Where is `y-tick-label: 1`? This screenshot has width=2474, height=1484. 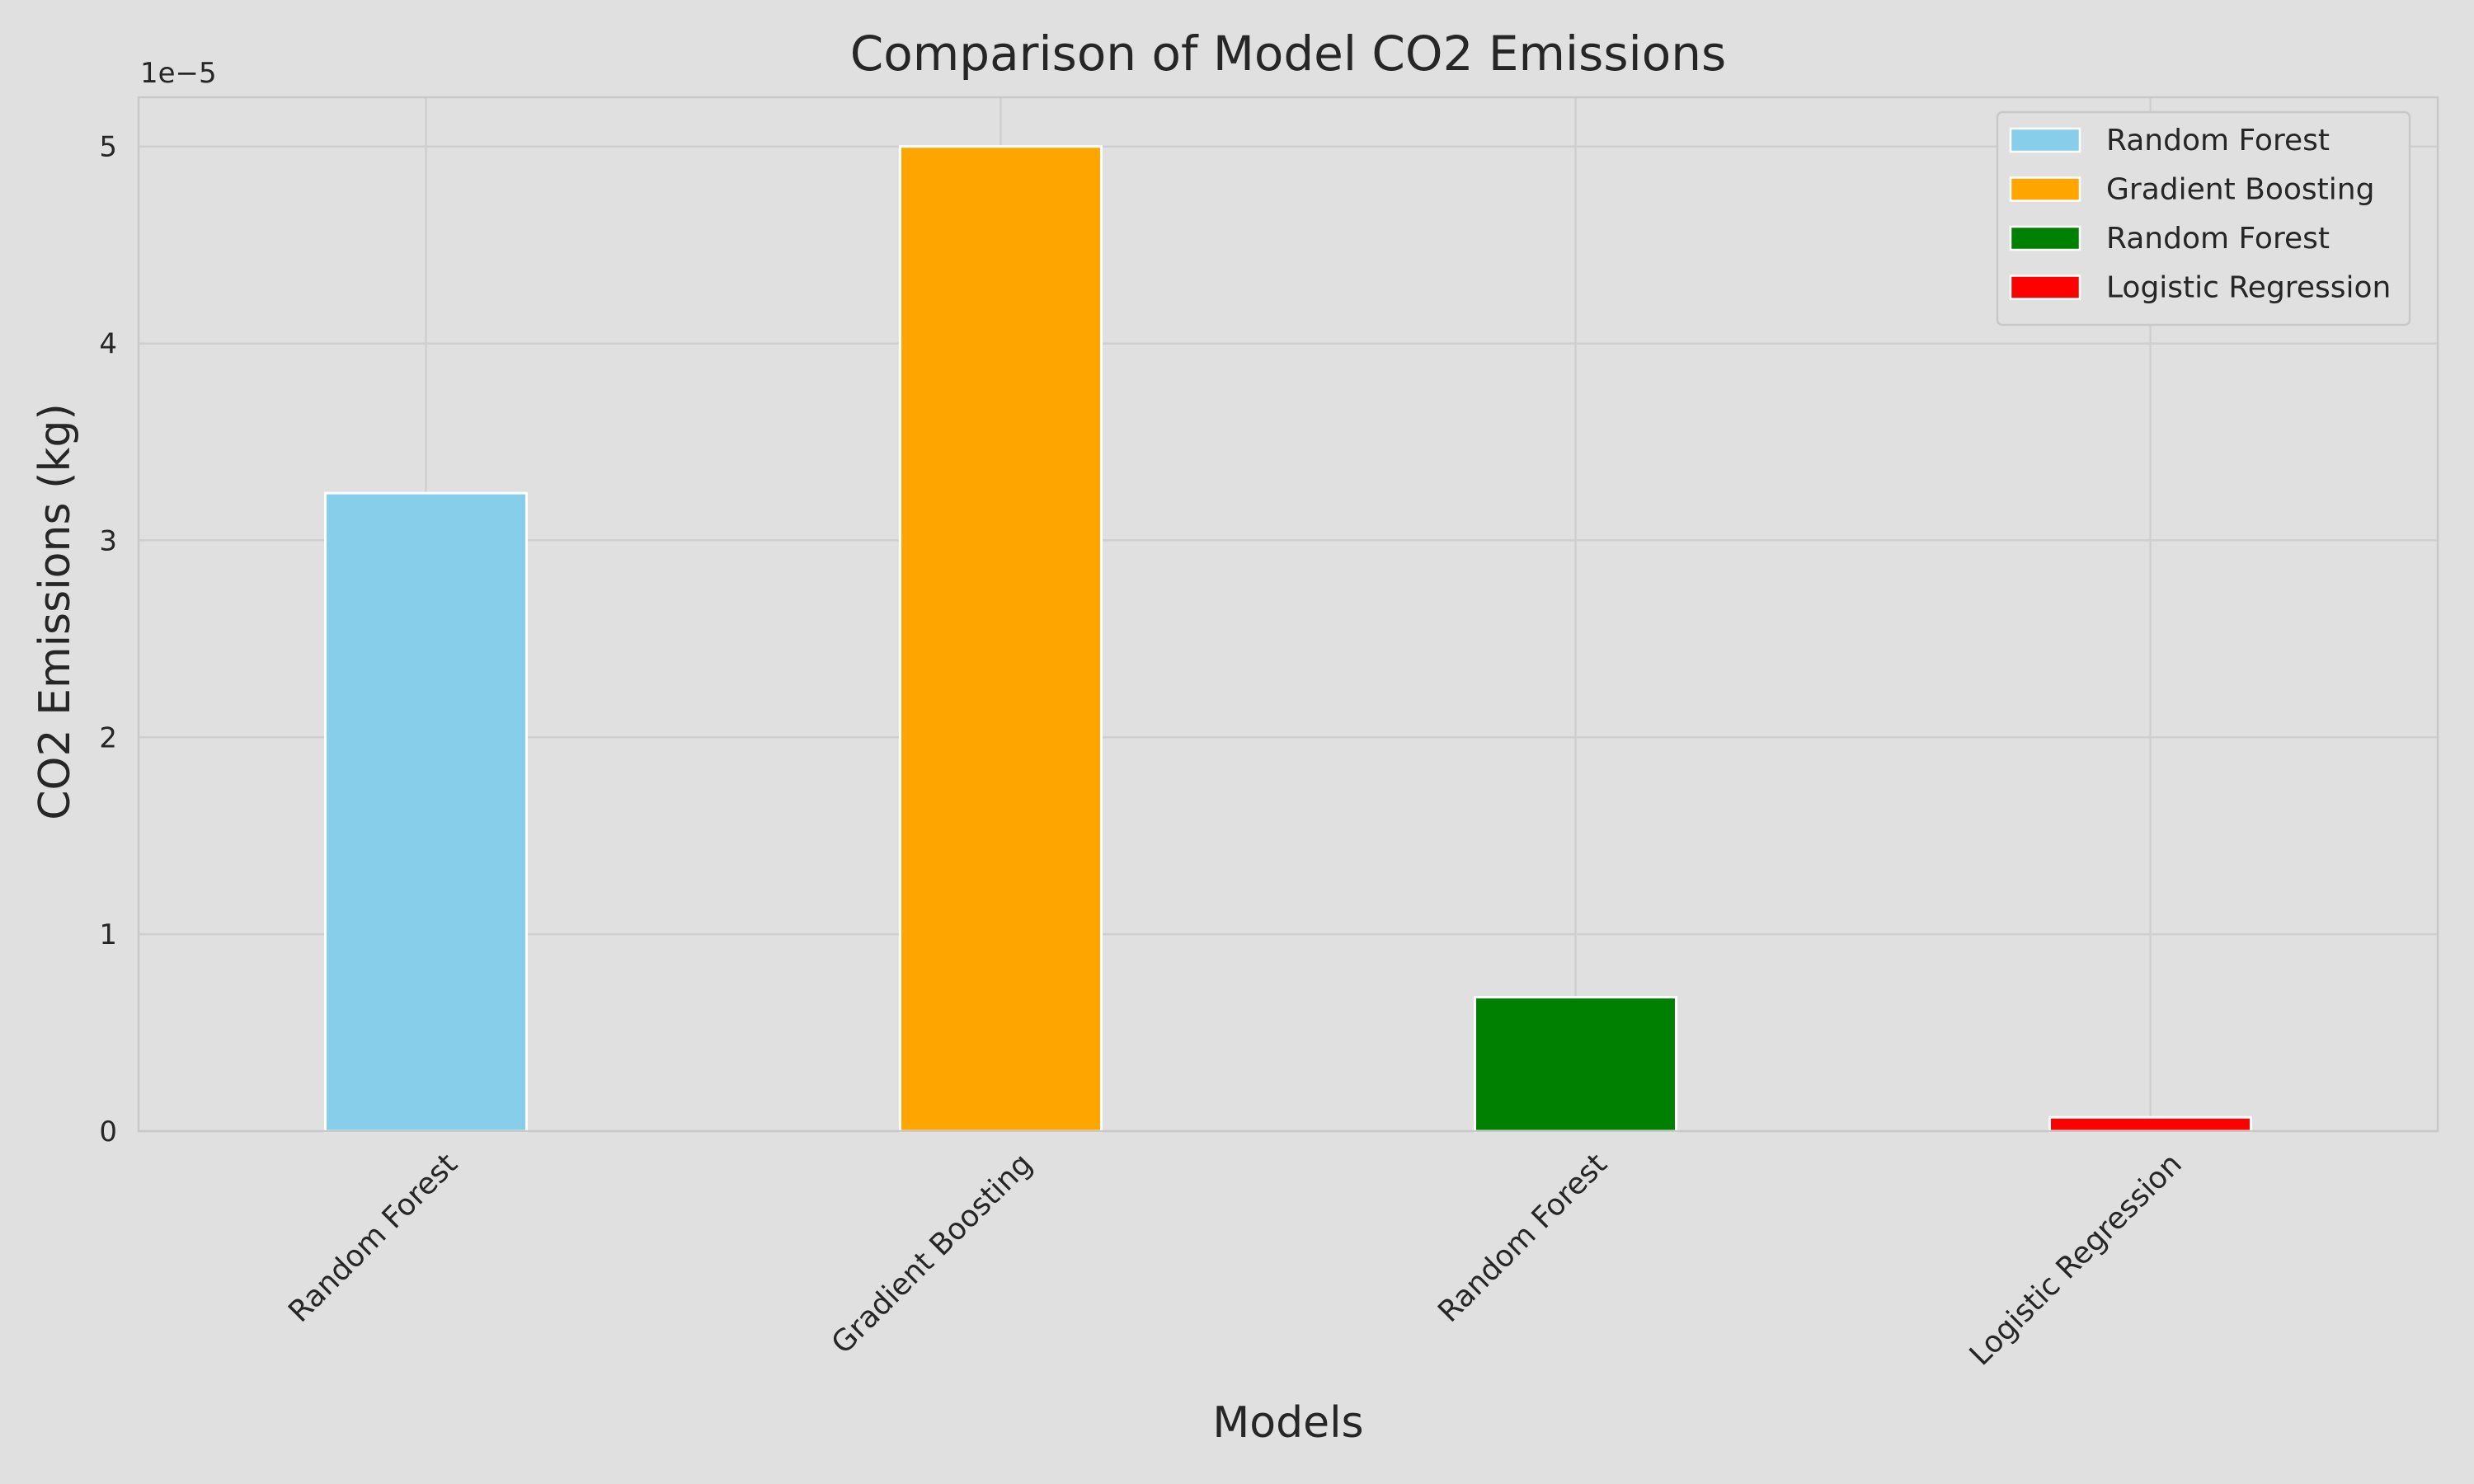 y-tick-label: 1 is located at coordinates (108, 934).